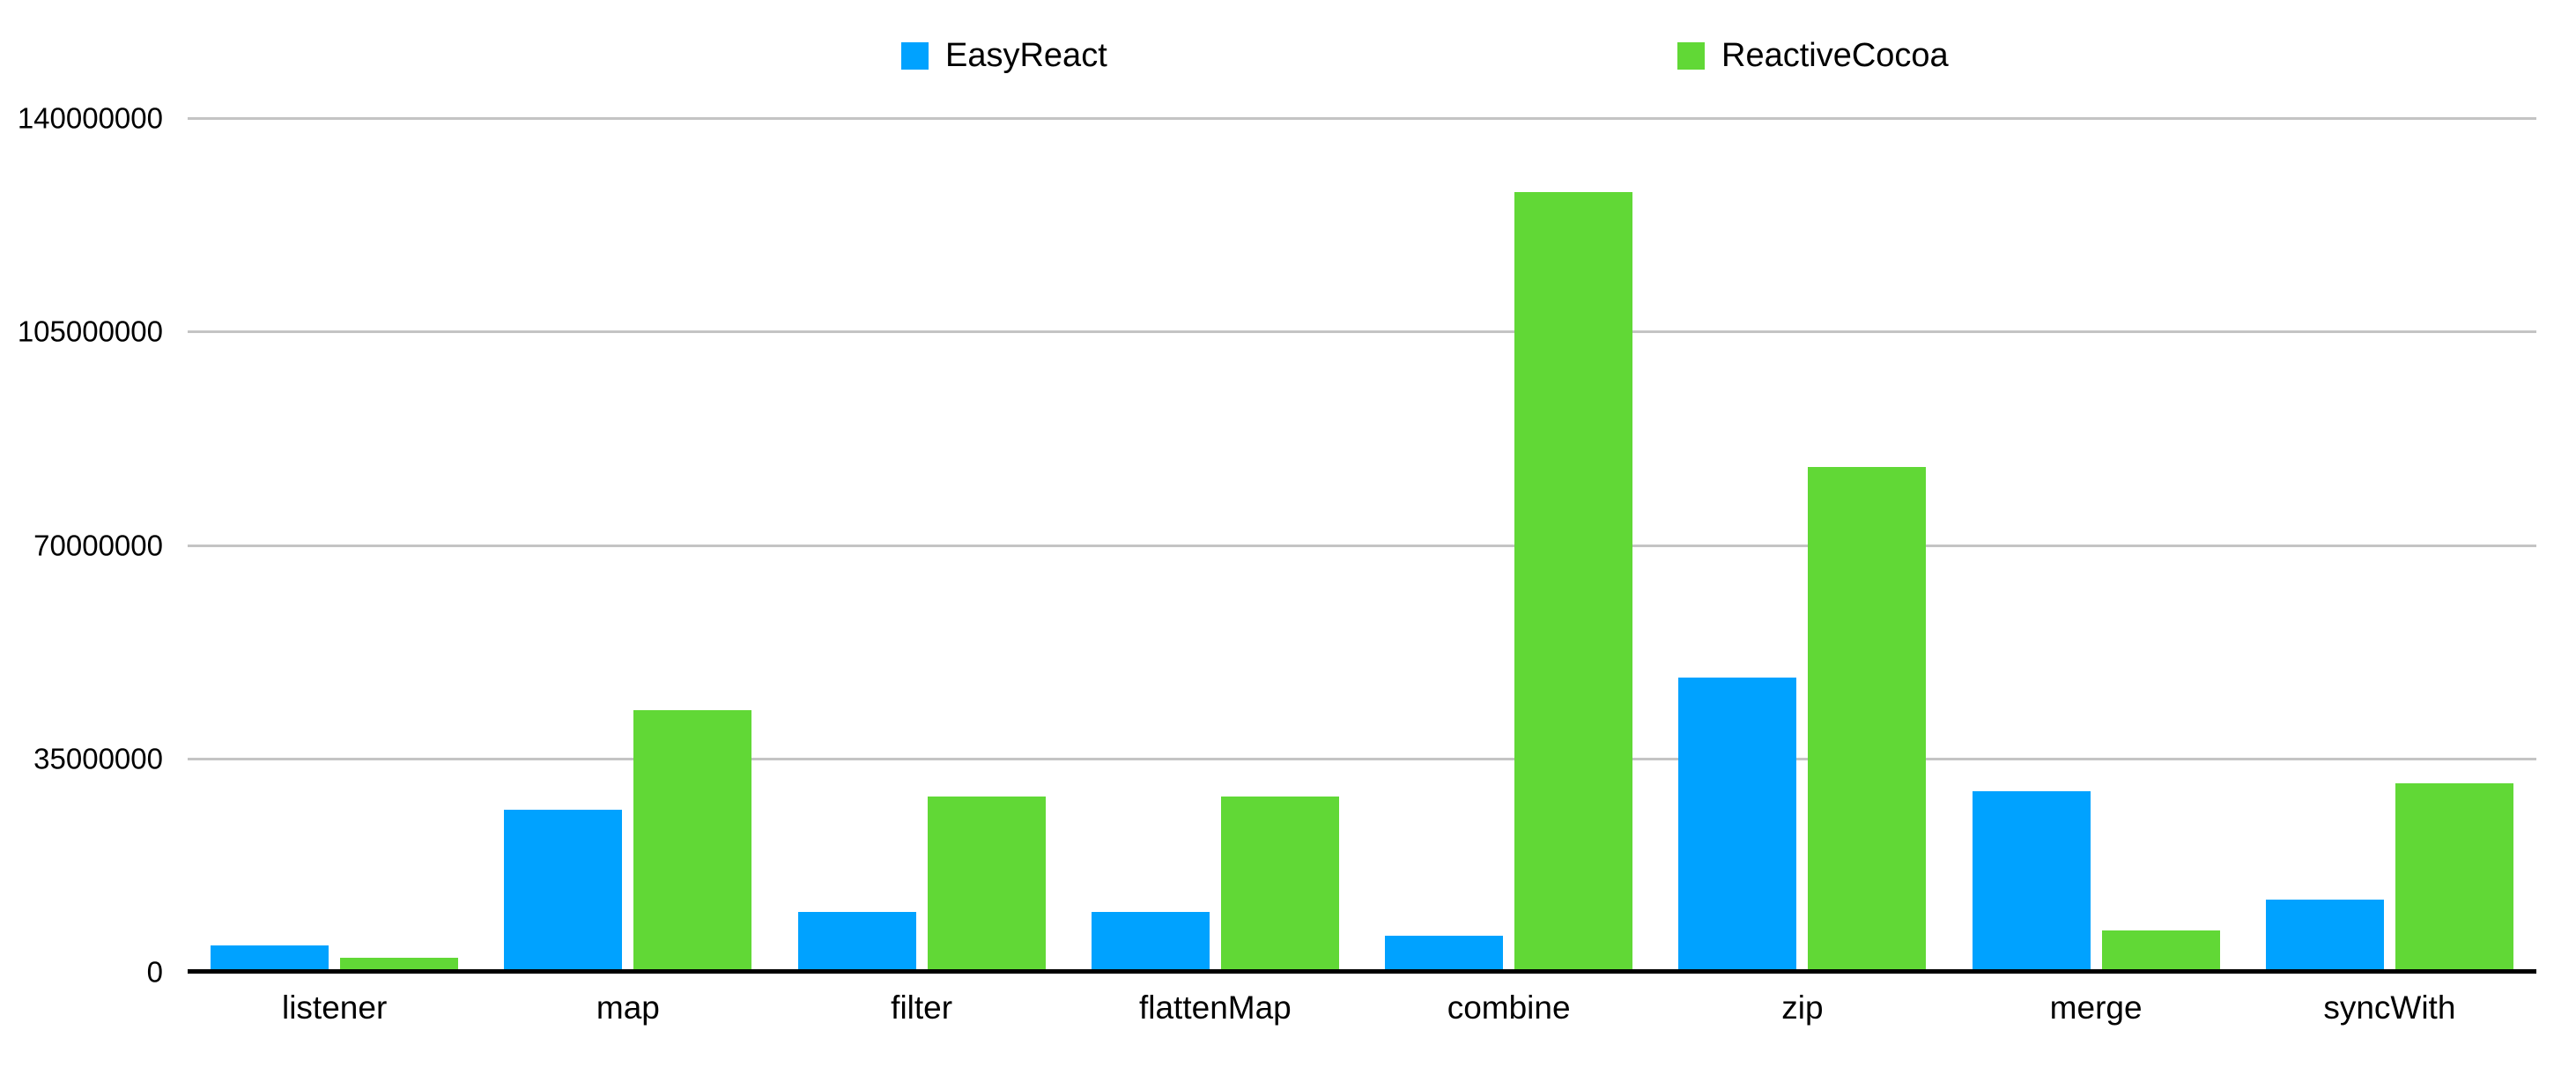 The height and width of the screenshot is (1082, 2576). What do you see at coordinates (90, 118) in the screenshot?
I see `y-tick-140000000: 140000000` at bounding box center [90, 118].